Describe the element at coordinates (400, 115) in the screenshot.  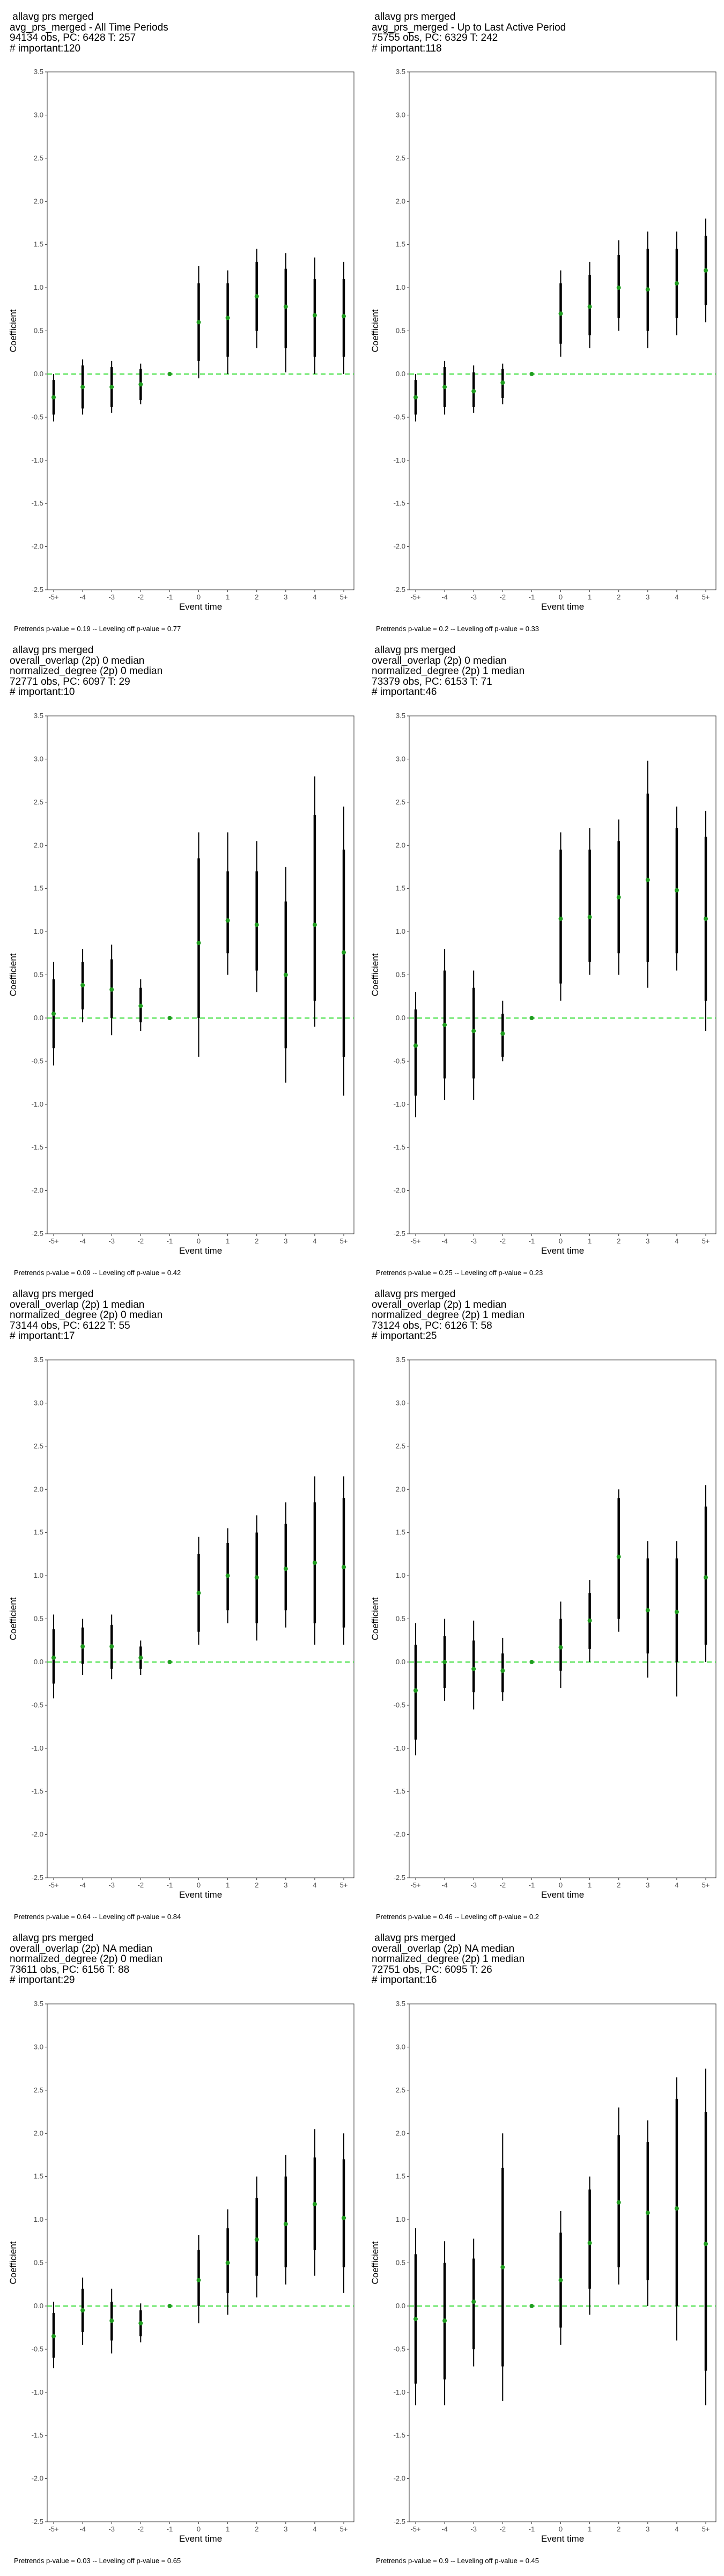
I see `y-tick-label: 3.0` at that location.